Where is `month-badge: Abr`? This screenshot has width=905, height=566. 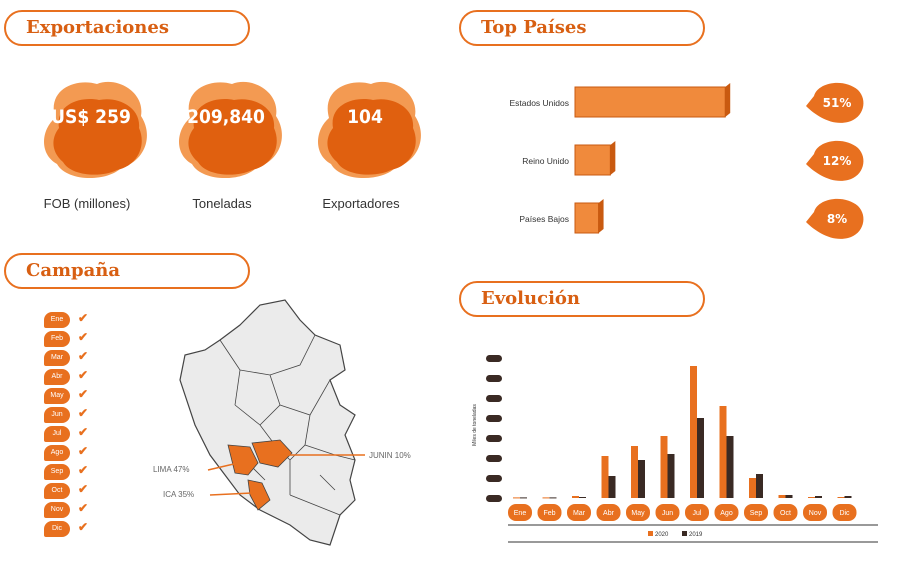
month-badge: Abr is located at coordinates (57, 377).